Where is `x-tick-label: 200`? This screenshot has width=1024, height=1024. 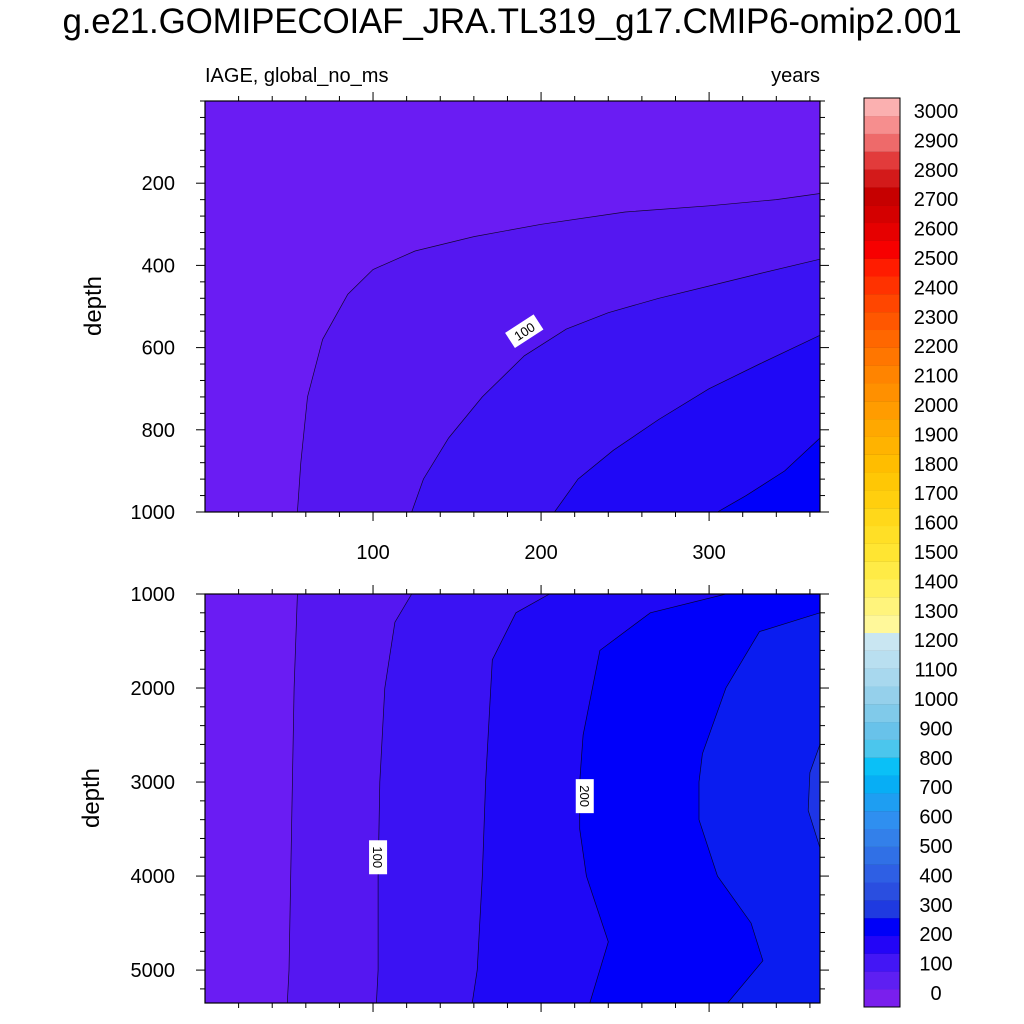
x-tick-label: 200 is located at coordinates (540, 553).